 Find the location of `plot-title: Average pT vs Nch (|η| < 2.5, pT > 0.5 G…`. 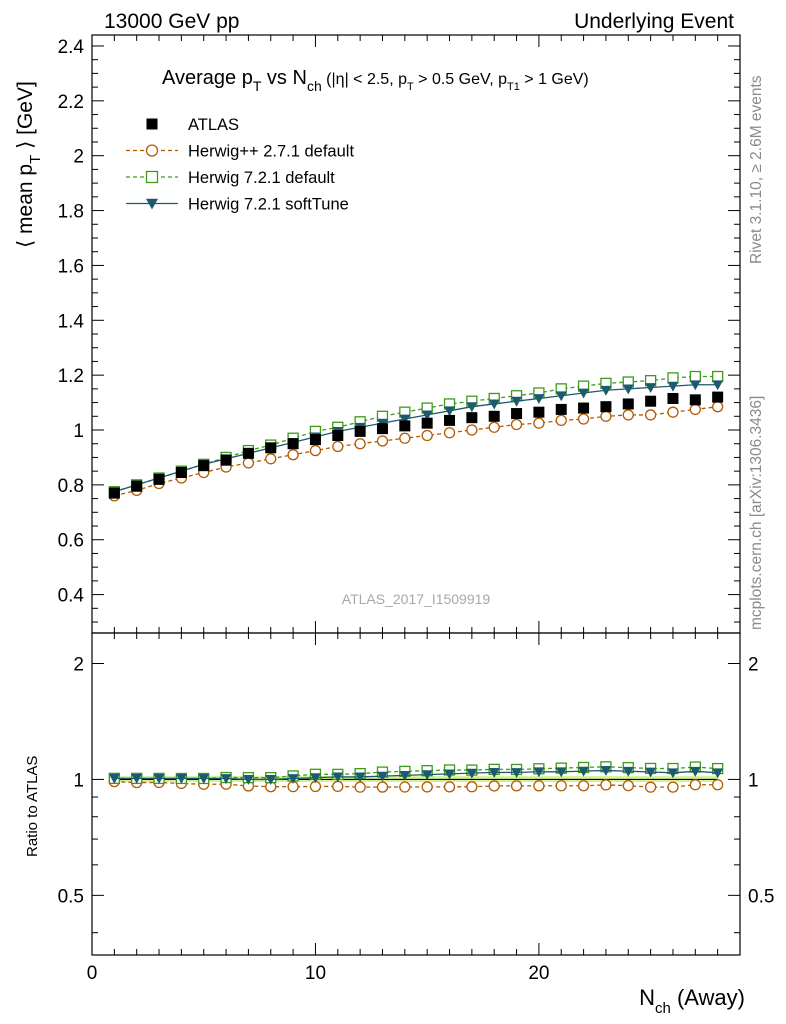

plot-title: Average pT vs Nch (|η| < 2.5, pT > 0.5 G… is located at coordinates (375, 80).